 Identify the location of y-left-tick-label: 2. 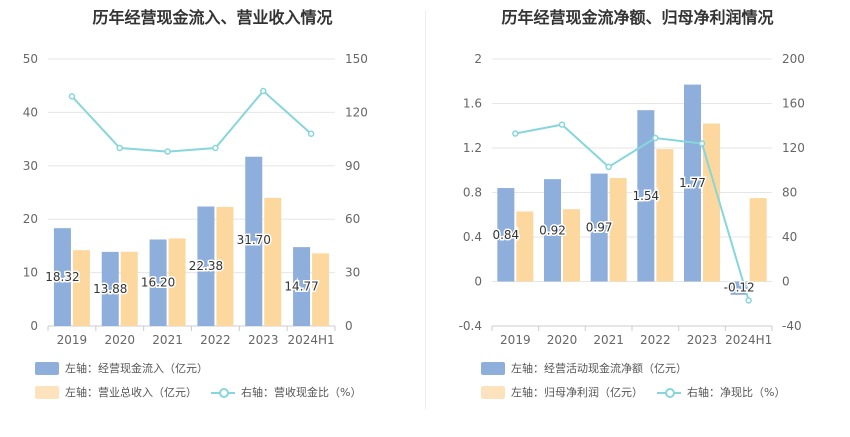
(478, 59).